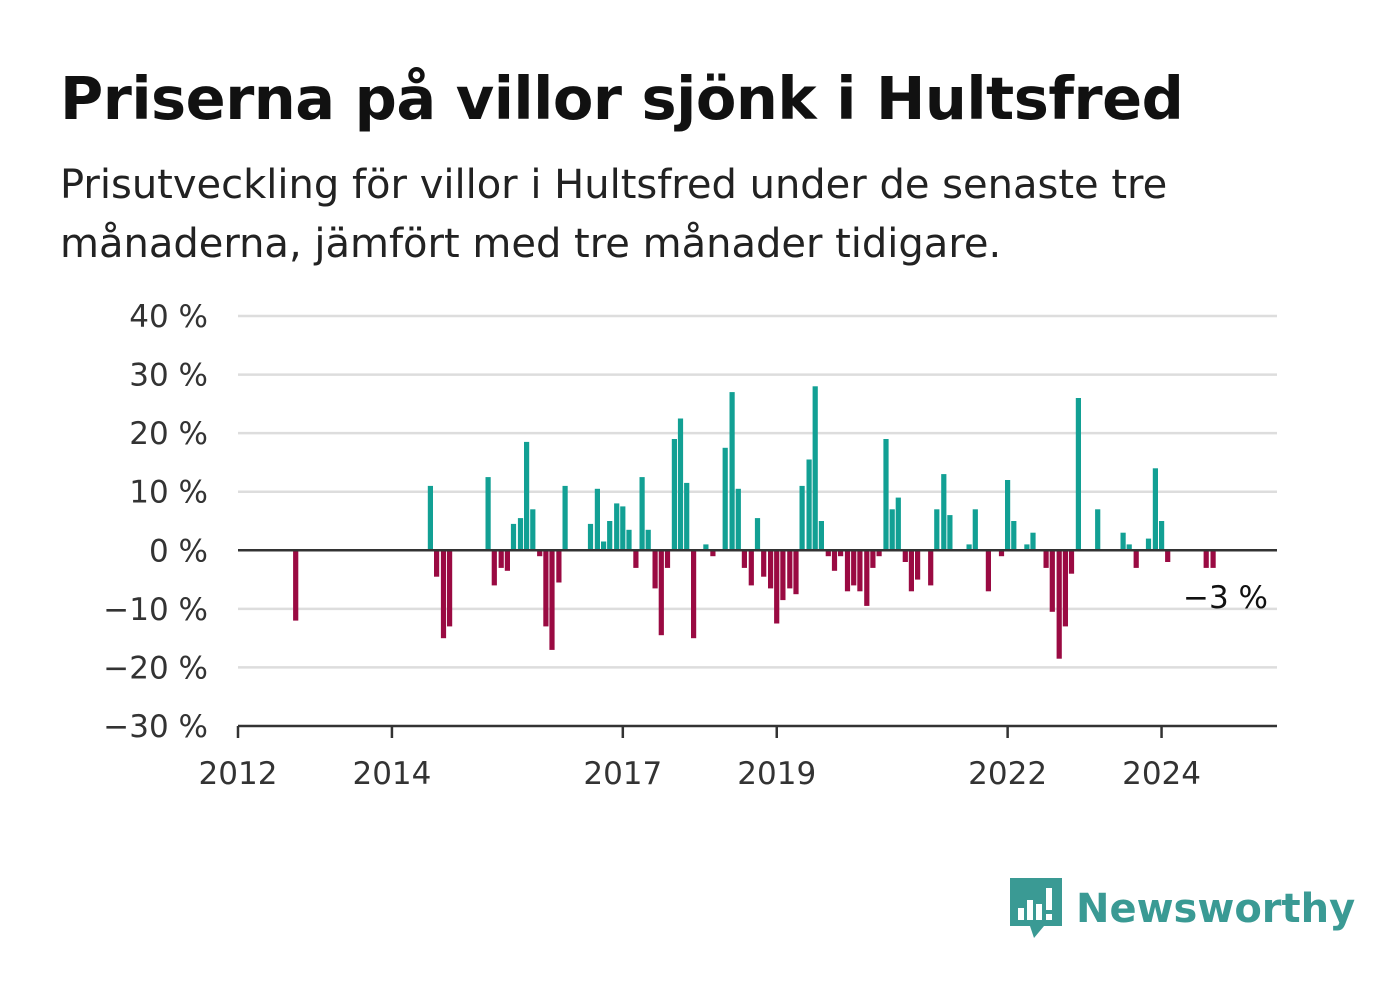  Describe the element at coordinates (155, 610) in the screenshot. I see `y-tick-label: −10 %` at that location.